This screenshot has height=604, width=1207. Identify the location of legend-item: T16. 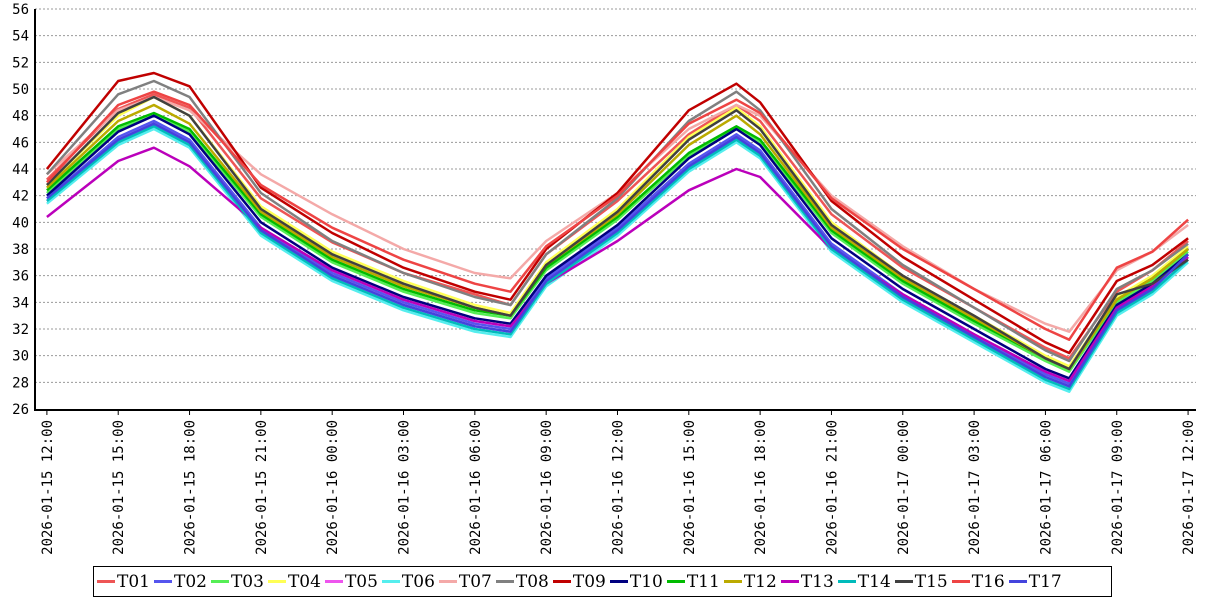
(978, 581).